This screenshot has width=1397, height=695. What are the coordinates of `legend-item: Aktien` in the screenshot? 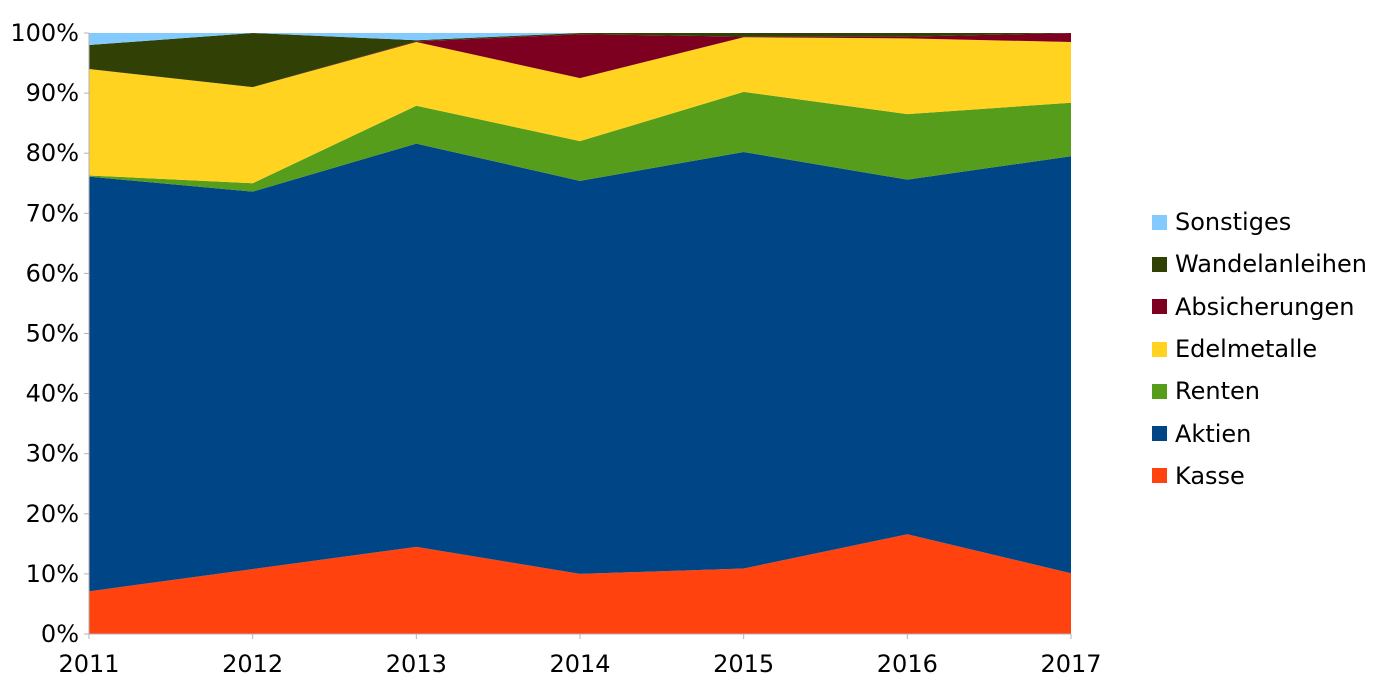 It's located at (1259, 433).